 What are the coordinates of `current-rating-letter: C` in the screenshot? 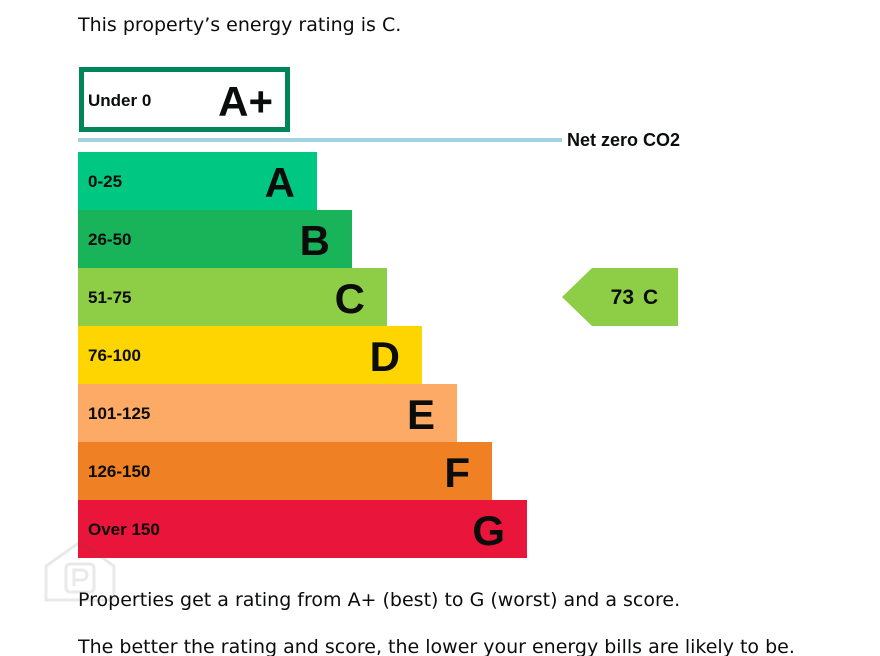 It's located at (650, 297).